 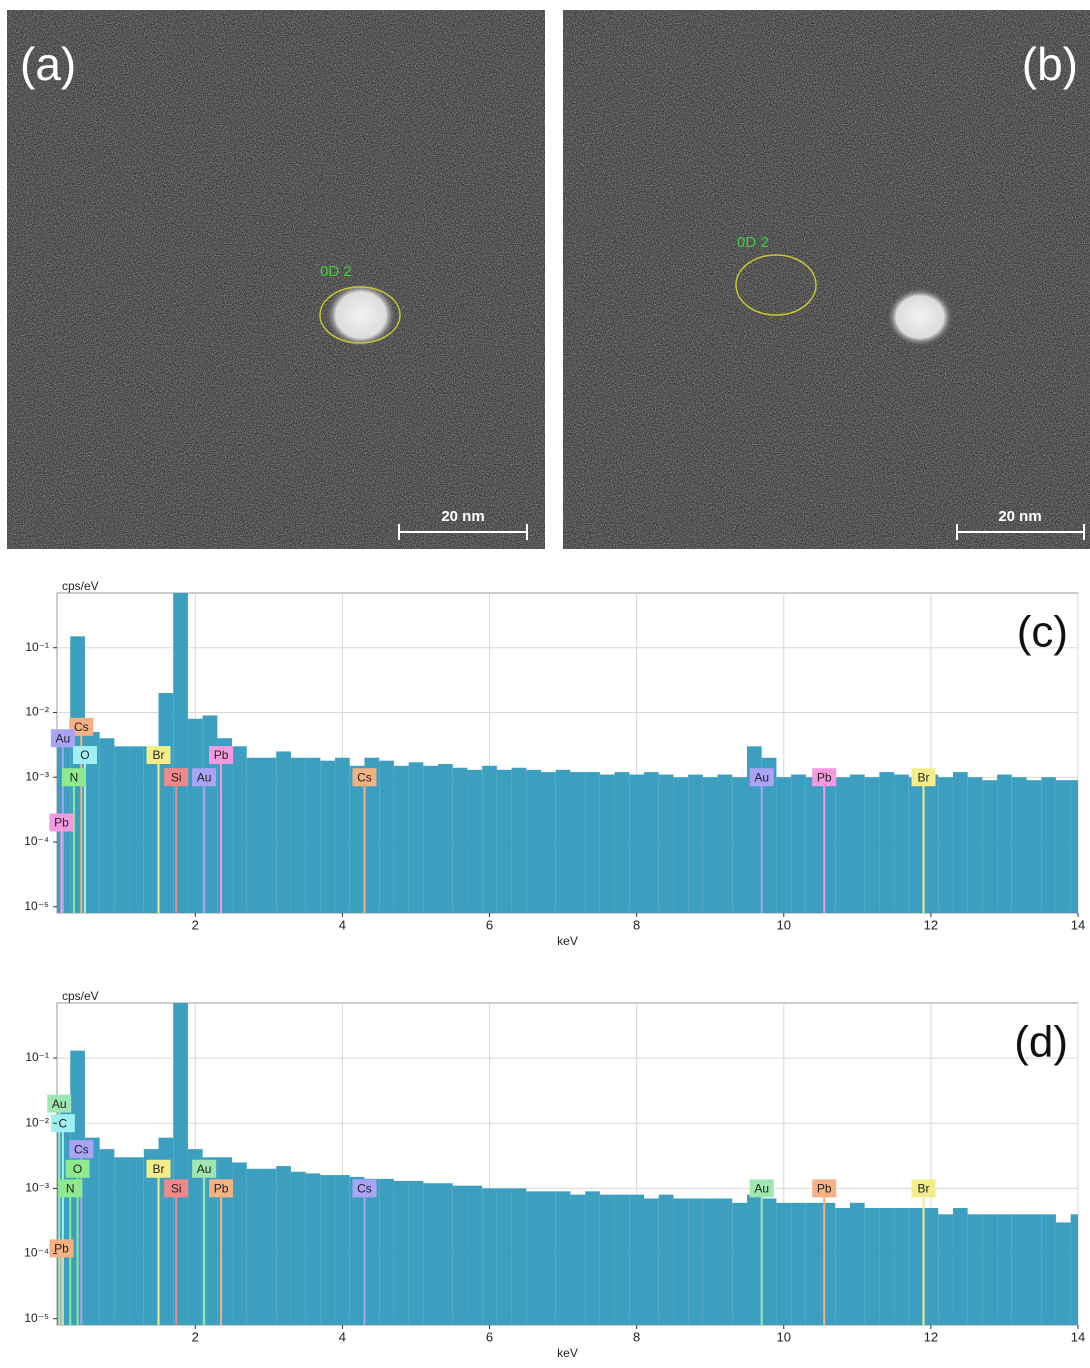 I want to click on element-tag-label: Pb, so click(x=824, y=1189).